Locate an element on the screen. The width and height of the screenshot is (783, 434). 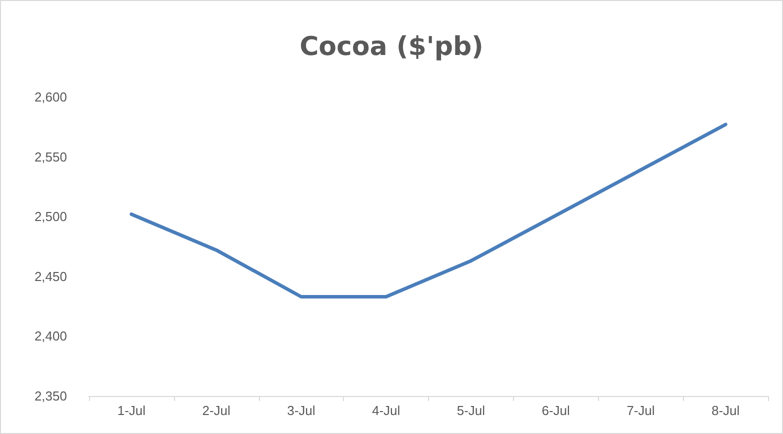
x-tick-label: 4-Jul is located at coordinates (386, 410).